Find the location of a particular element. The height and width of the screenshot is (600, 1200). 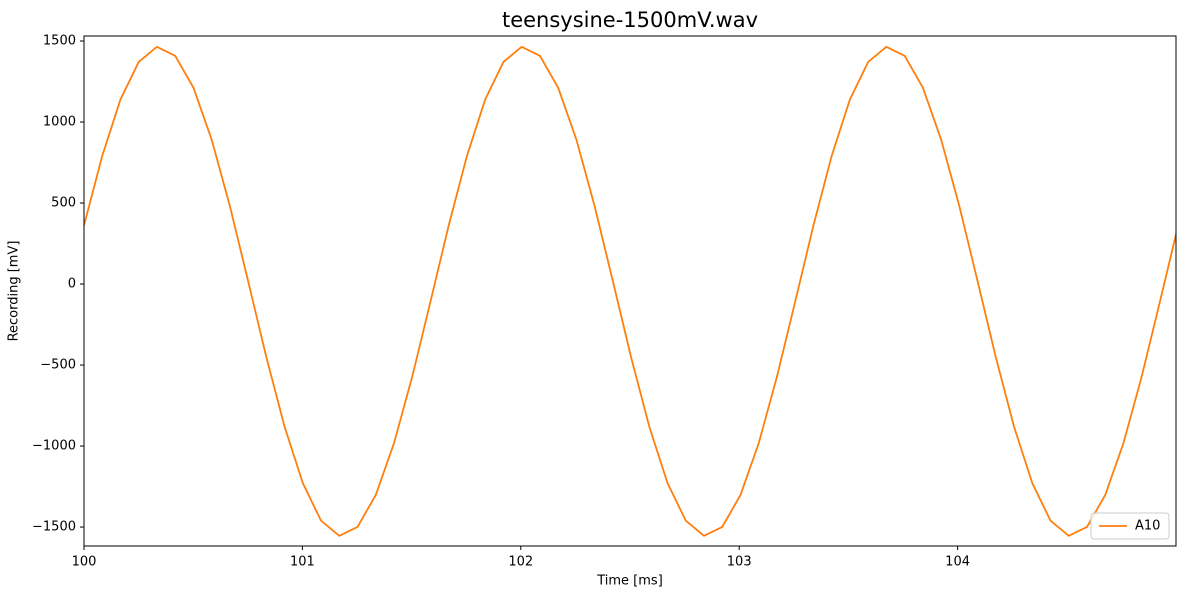

chart-title: teensysine-1500mV.wav is located at coordinates (630, 20).